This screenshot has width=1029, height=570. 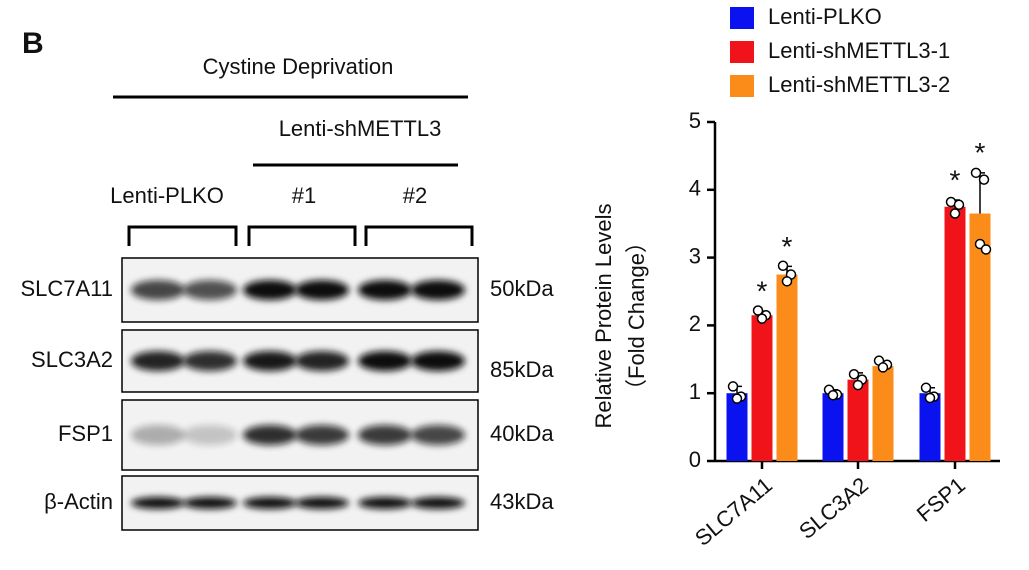 I want to click on group-label: Lenti-shMETTL3, so click(x=360, y=128).